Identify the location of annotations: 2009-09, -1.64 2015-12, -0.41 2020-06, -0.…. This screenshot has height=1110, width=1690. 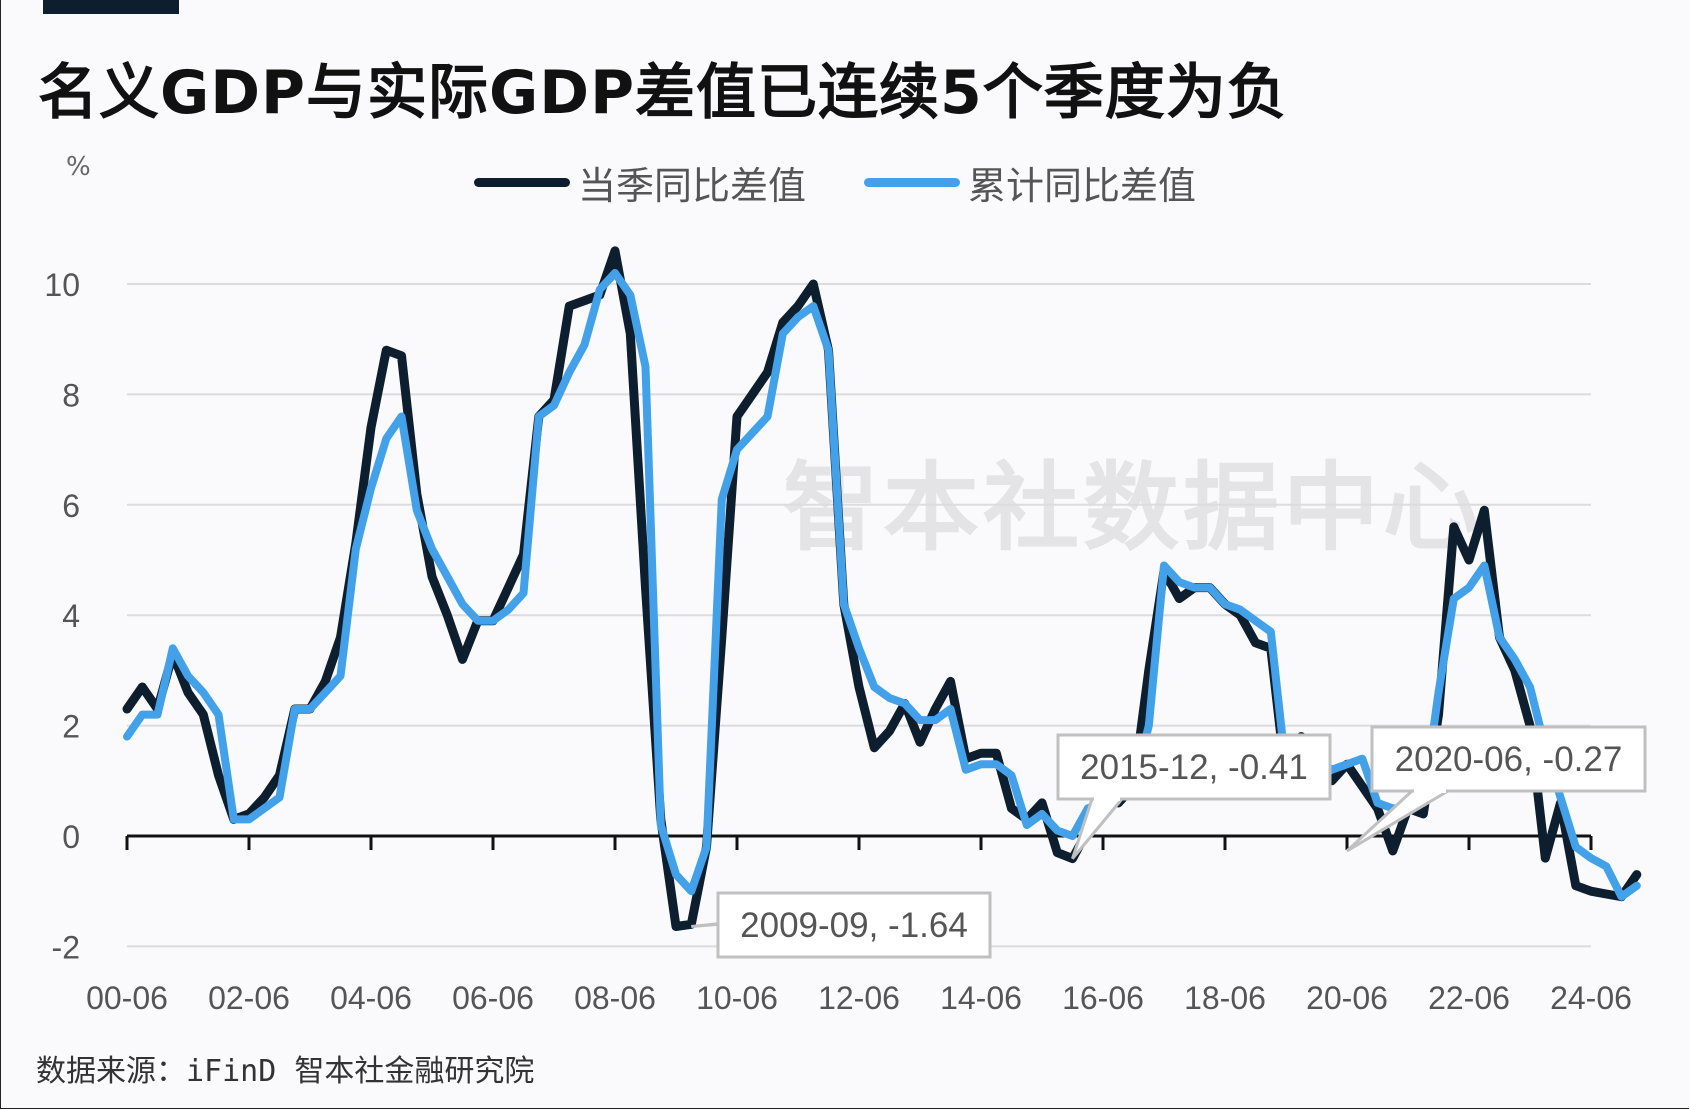
(1169, 842).